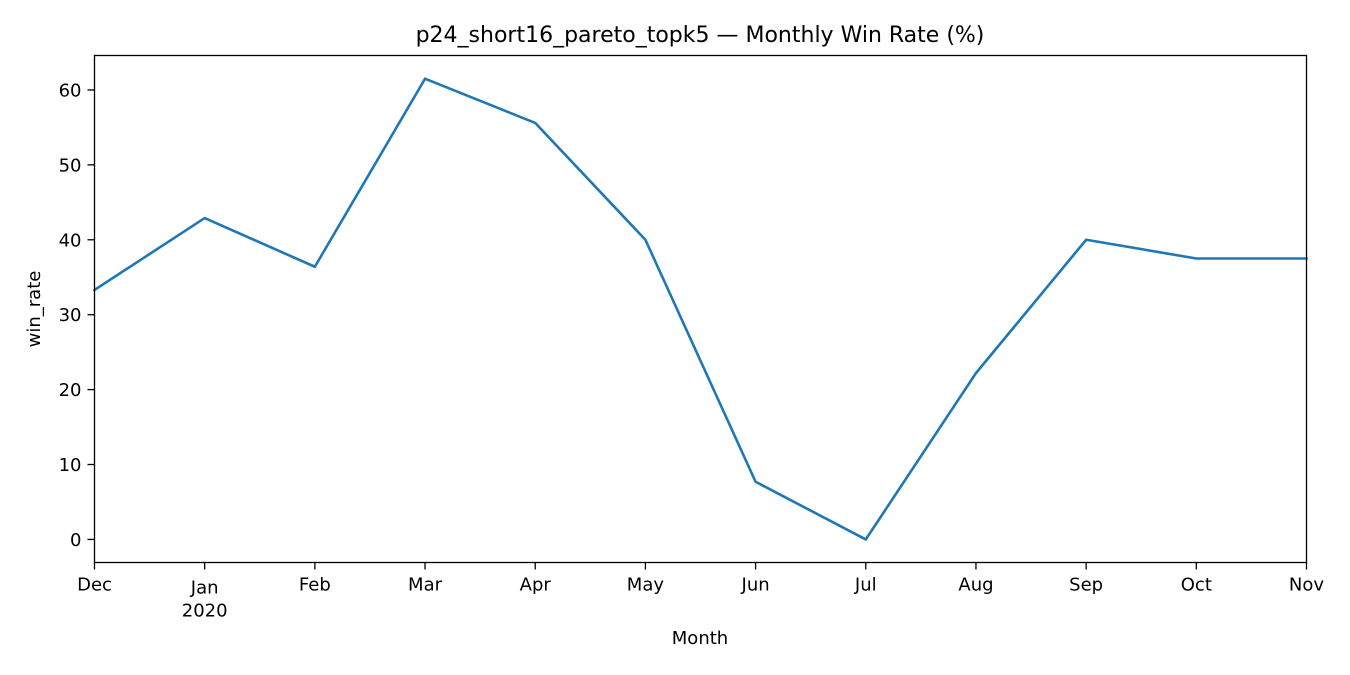  I want to click on y-tick-label: 20, so click(70, 390).